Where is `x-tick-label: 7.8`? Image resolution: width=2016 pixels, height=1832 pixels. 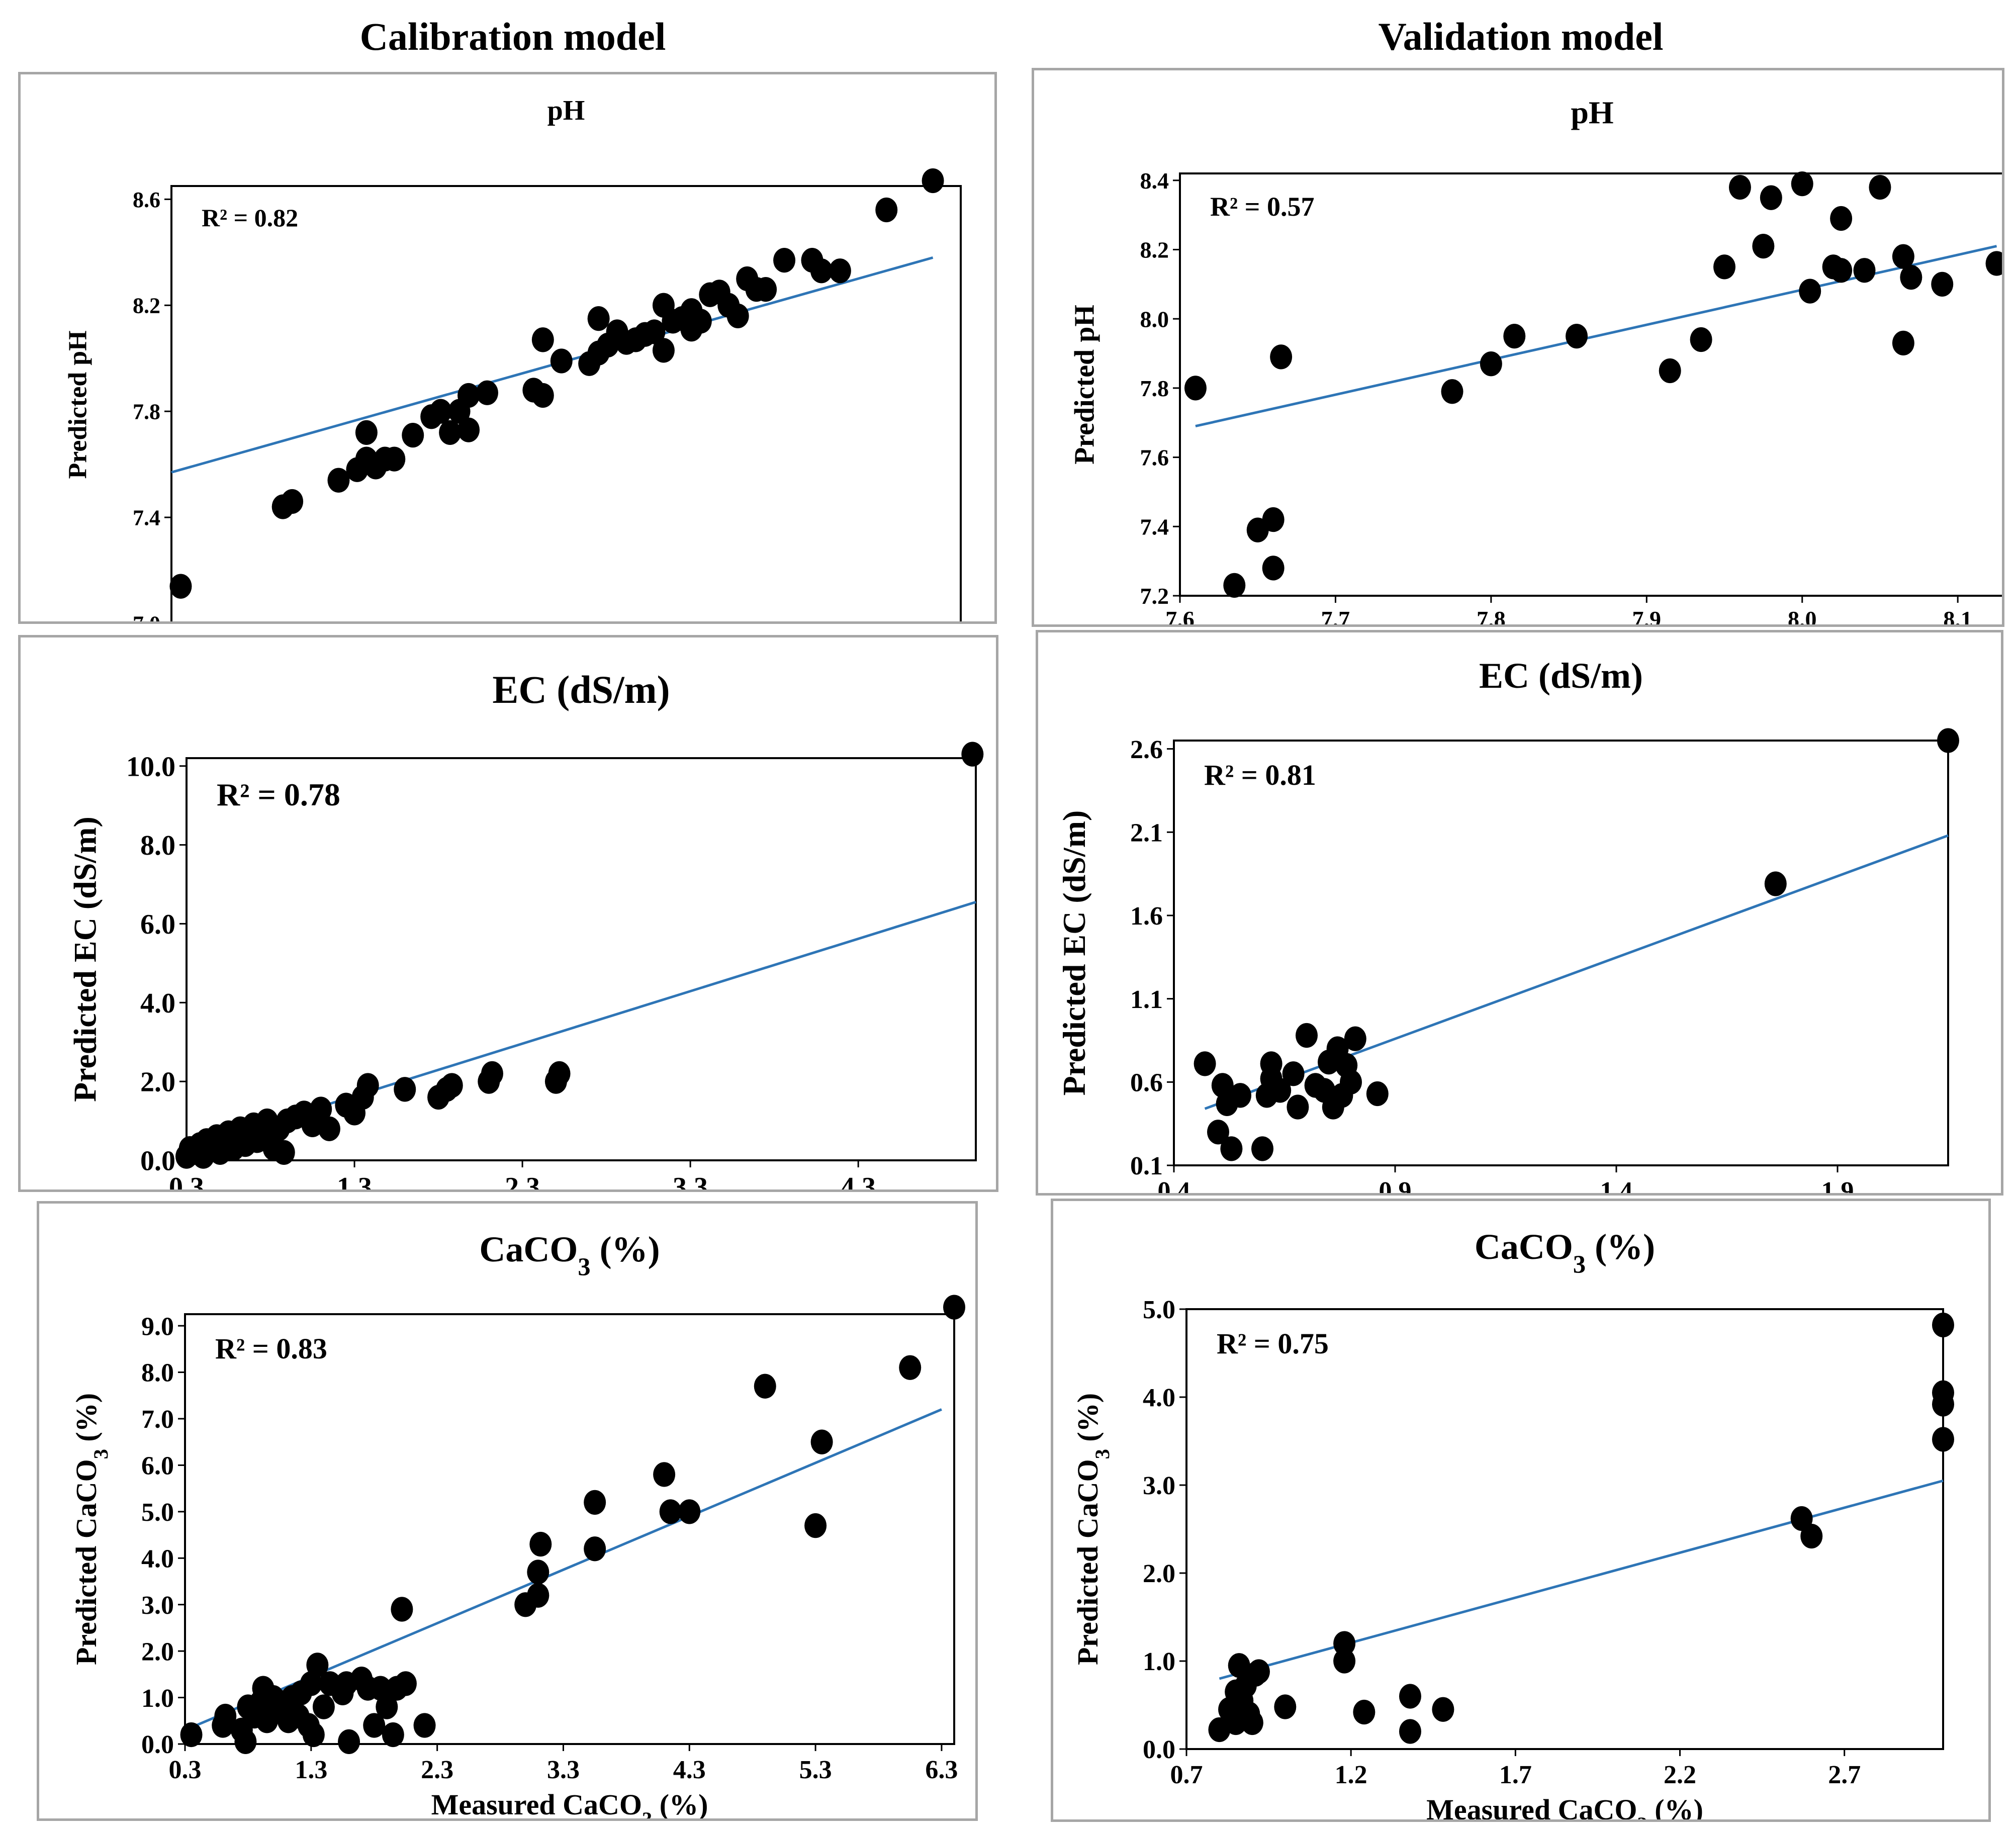 x-tick-label: 7.8 is located at coordinates (1491, 615).